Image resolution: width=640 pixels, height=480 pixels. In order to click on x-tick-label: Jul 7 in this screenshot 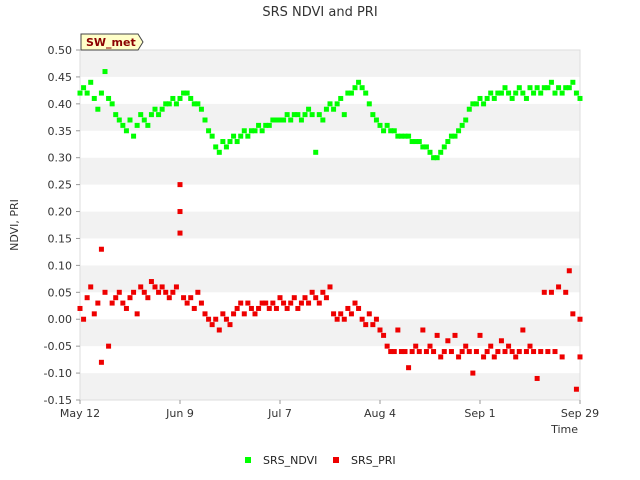, I will do `click(279, 413)`.